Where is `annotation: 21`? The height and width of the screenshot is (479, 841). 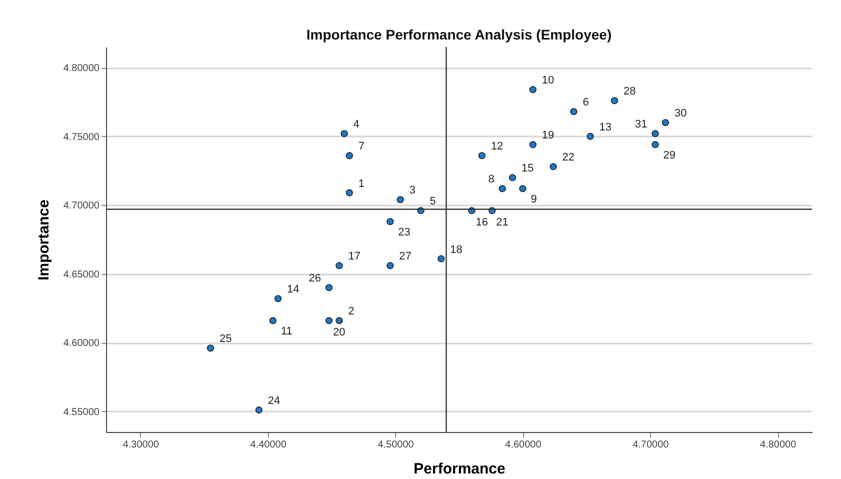
annotation: 21 is located at coordinates (502, 222).